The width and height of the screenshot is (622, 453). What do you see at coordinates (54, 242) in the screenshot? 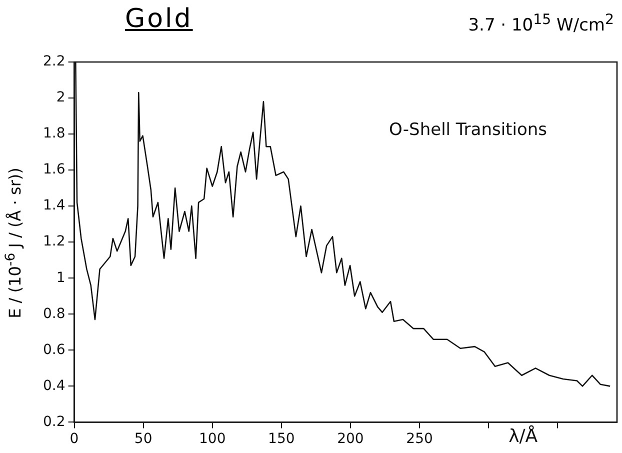
I see `y-tick-label: 1.2` at bounding box center [54, 242].